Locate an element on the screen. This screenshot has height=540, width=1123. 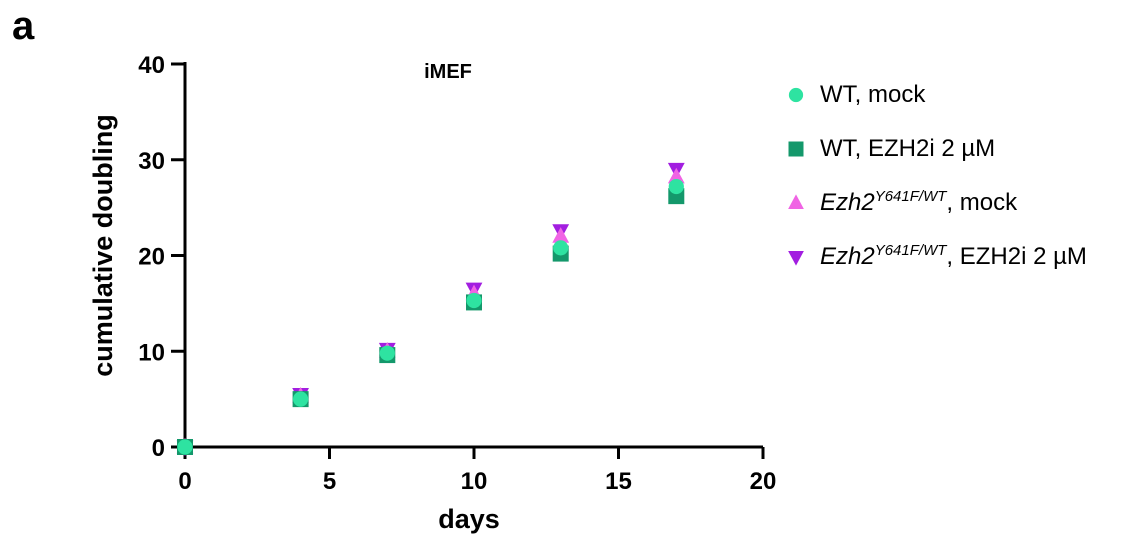
x-tick-label: 10 is located at coordinates (474, 481).